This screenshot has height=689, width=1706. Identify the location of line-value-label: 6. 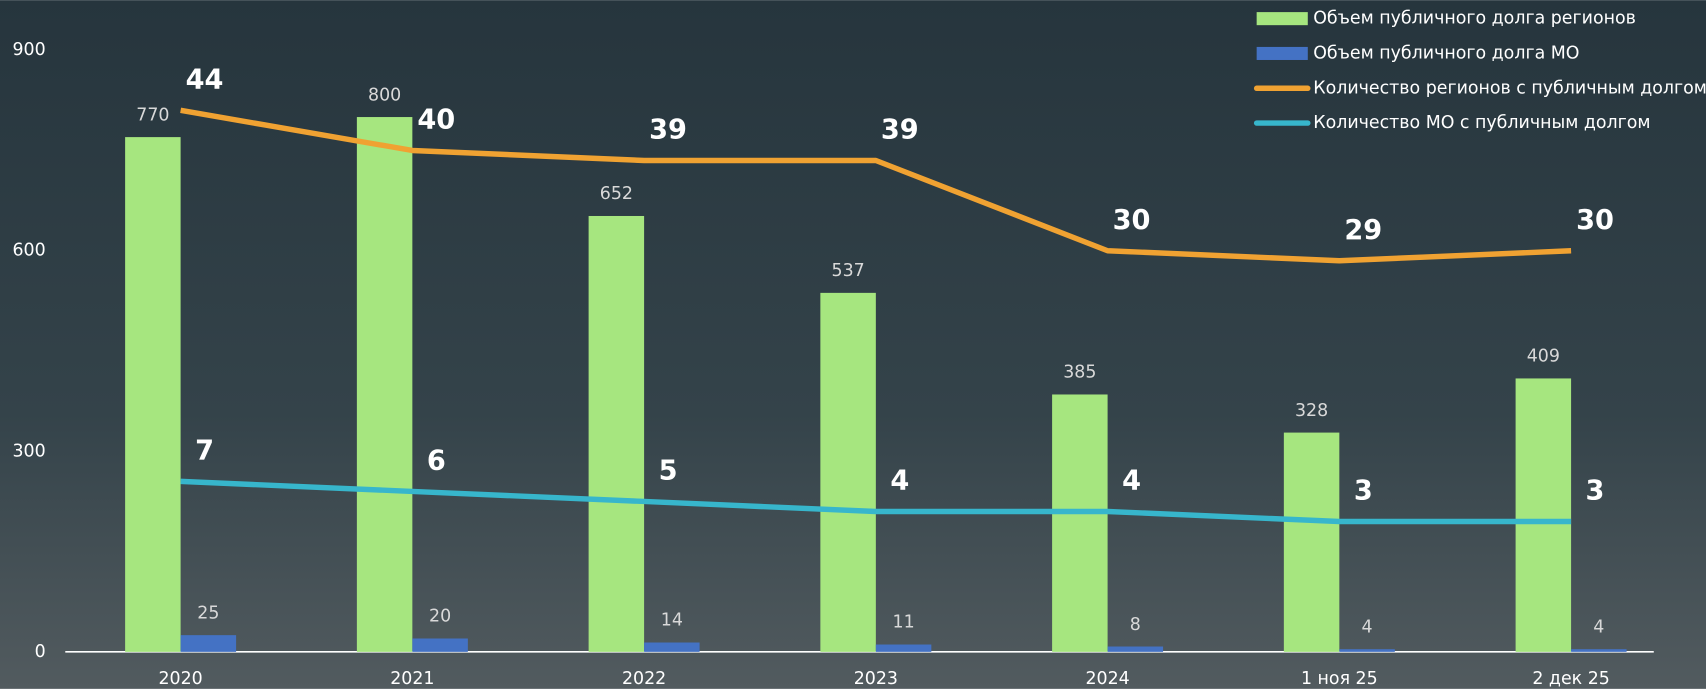
(436, 461).